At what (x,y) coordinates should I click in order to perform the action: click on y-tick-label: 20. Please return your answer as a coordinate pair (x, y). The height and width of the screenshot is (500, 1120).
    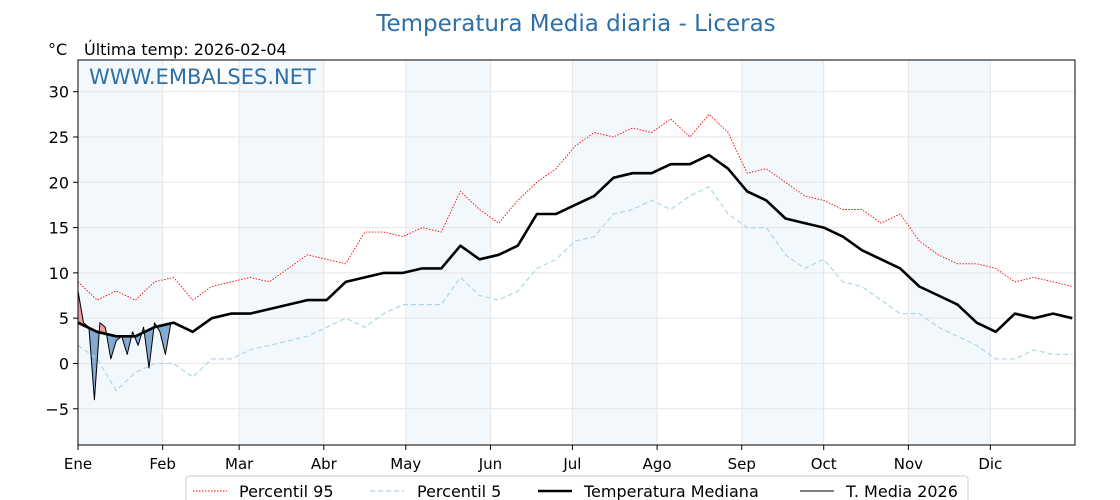
    Looking at the image, I should click on (59, 182).